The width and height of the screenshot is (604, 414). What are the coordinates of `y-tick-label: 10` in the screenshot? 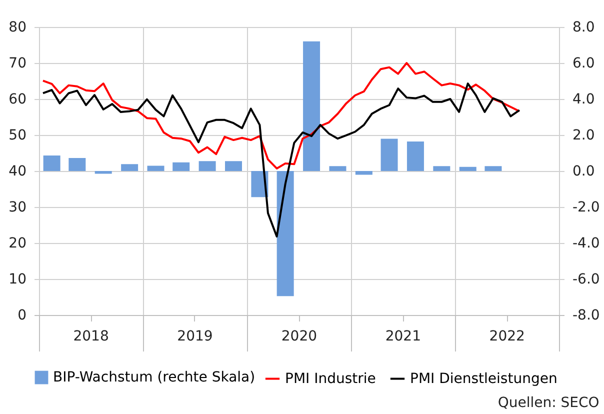 It's located at (17, 280).